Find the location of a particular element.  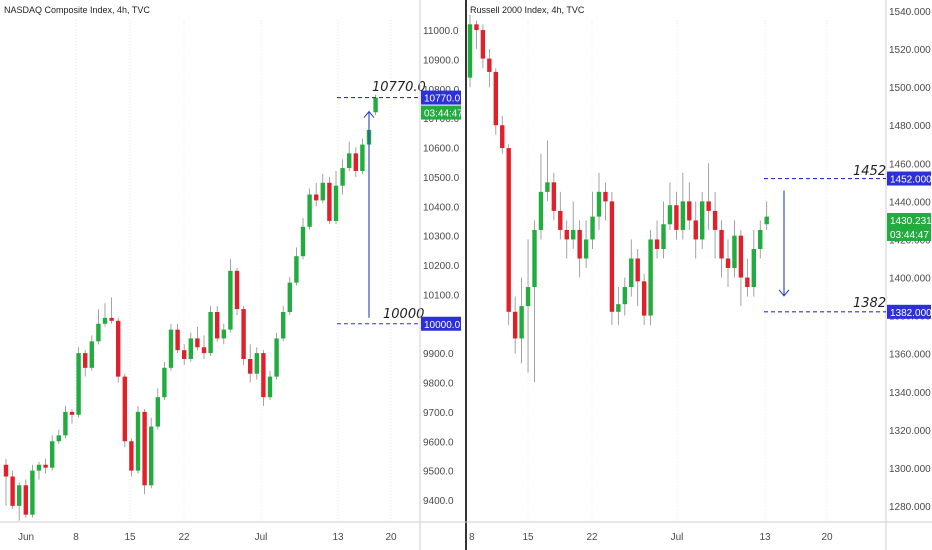

russell-price-tick-label: 1440.000 is located at coordinates (910, 202).